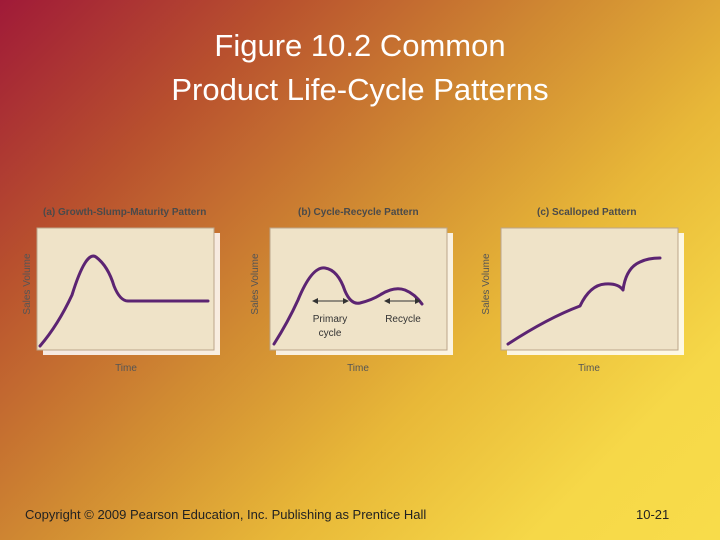 Image resolution: width=720 pixels, height=540 pixels. Describe the element at coordinates (589, 368) in the screenshot. I see `panel-c-x-axis-label: Time` at that location.